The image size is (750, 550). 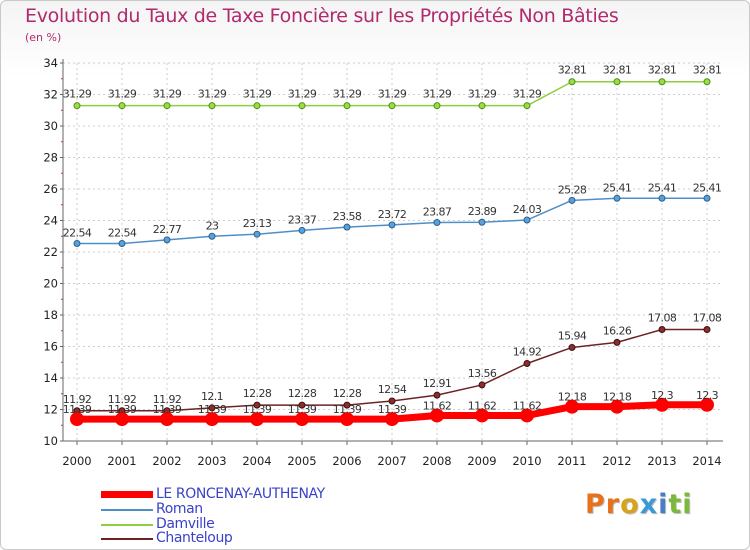 What do you see at coordinates (707, 395) in the screenshot?
I see `data-label-le-roncenay-authenay: 12.3` at bounding box center [707, 395].